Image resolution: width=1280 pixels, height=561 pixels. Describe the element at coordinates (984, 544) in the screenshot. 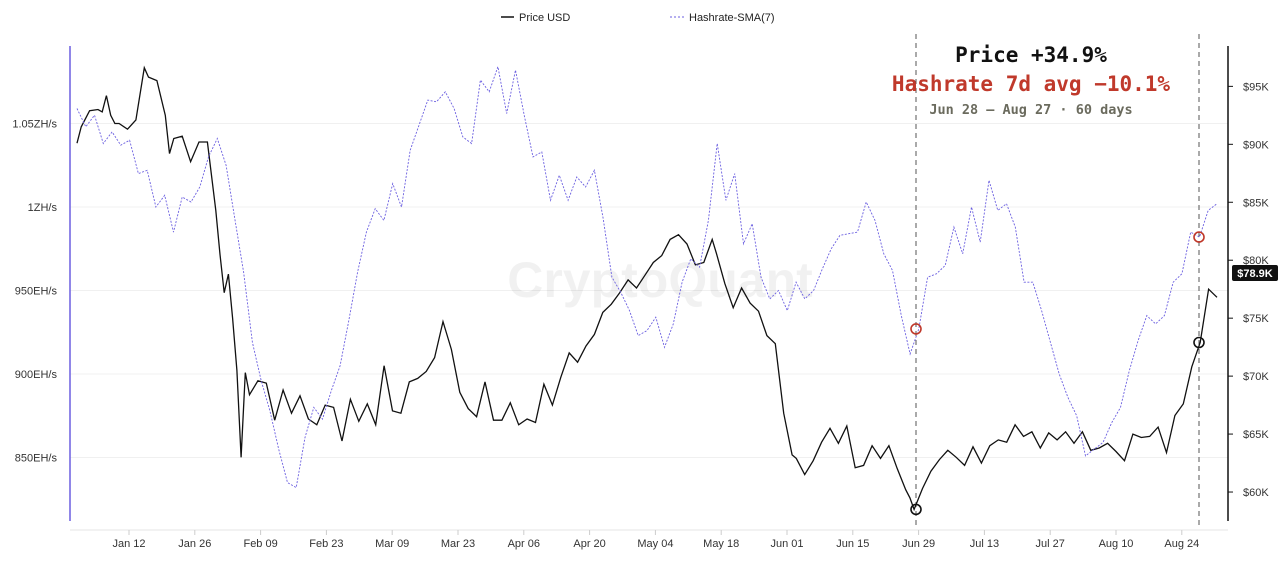

I see `x-axis-tick-label: Jul 13` at that location.